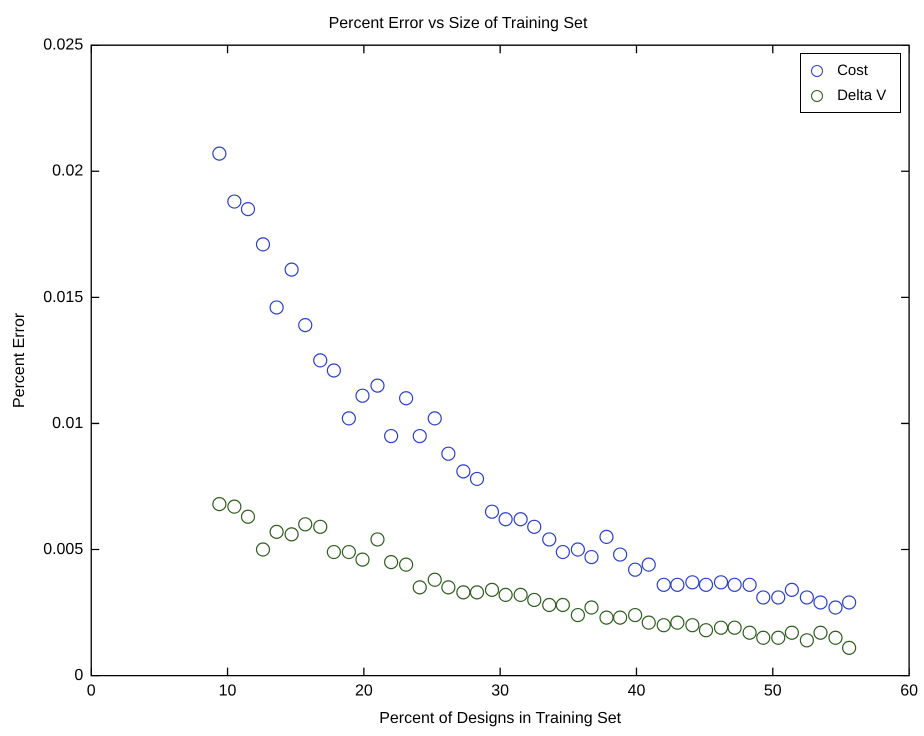 This screenshot has width=924, height=736. Describe the element at coordinates (500, 718) in the screenshot. I see `x-axis-title: Percent of Designs in Training Set` at that location.